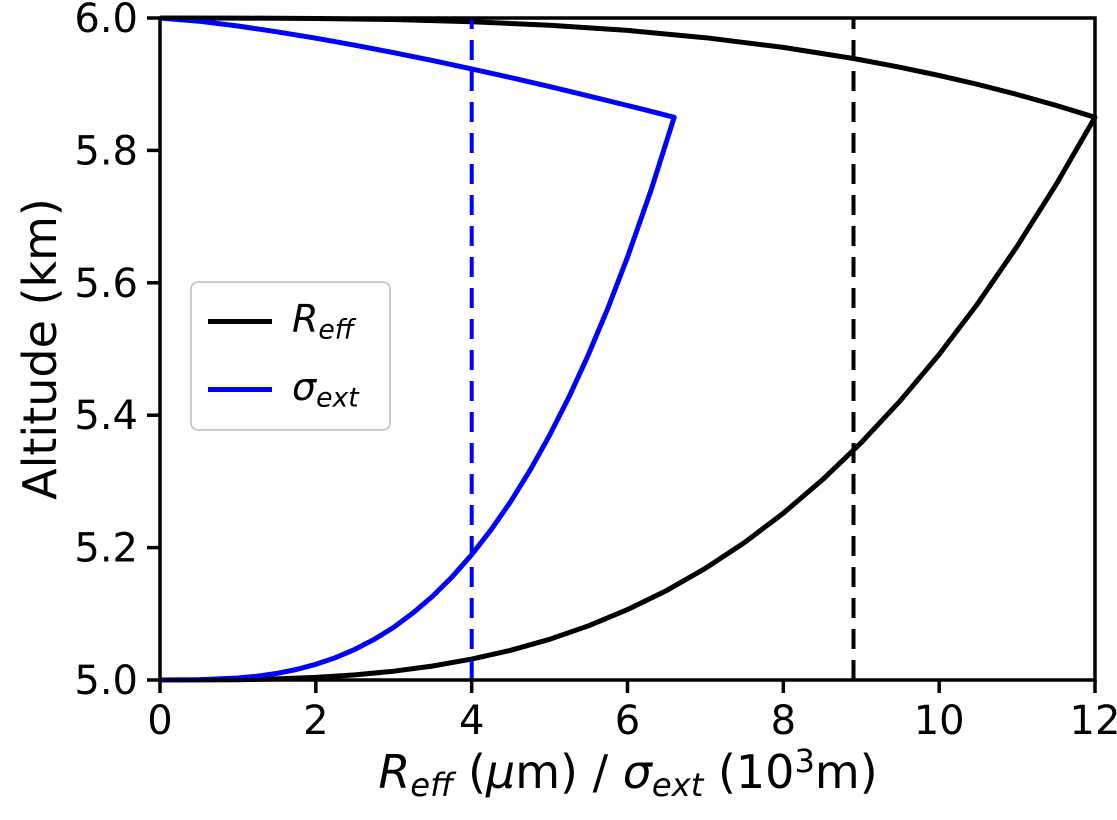 This screenshot has width=1117, height=820. What do you see at coordinates (804, 761) in the screenshot?
I see `label-superscript: 3` at bounding box center [804, 761].